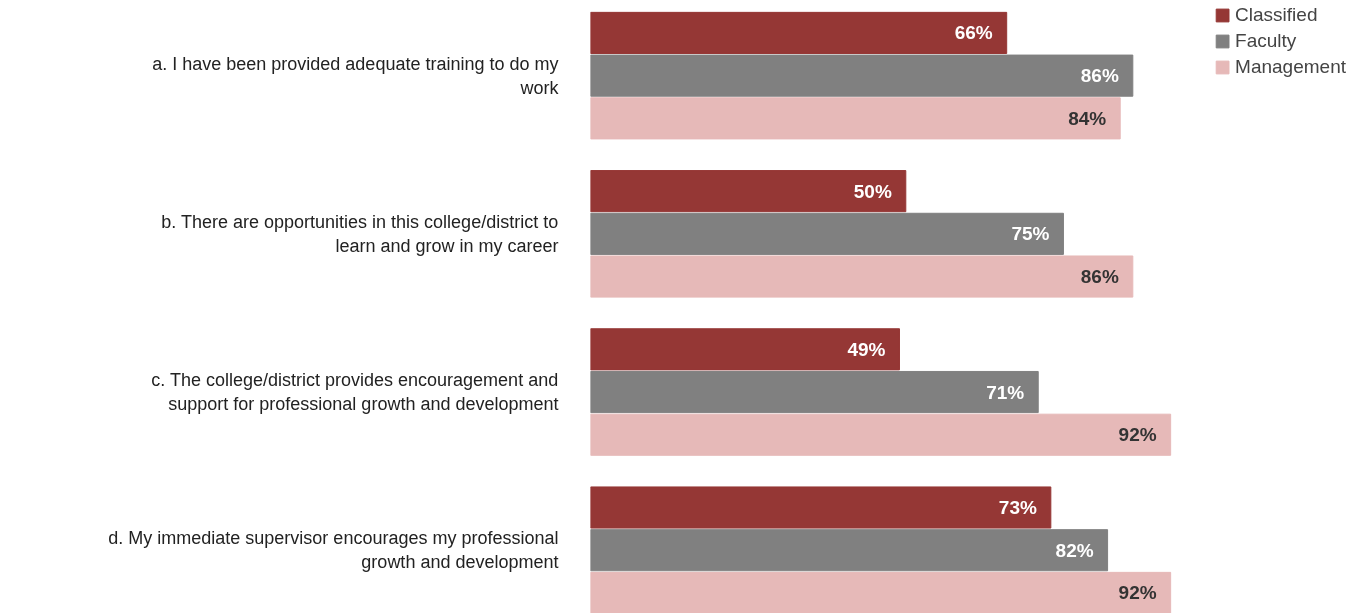  Describe the element at coordinates (866, 349) in the screenshot. I see `data-label: 49%` at that location.